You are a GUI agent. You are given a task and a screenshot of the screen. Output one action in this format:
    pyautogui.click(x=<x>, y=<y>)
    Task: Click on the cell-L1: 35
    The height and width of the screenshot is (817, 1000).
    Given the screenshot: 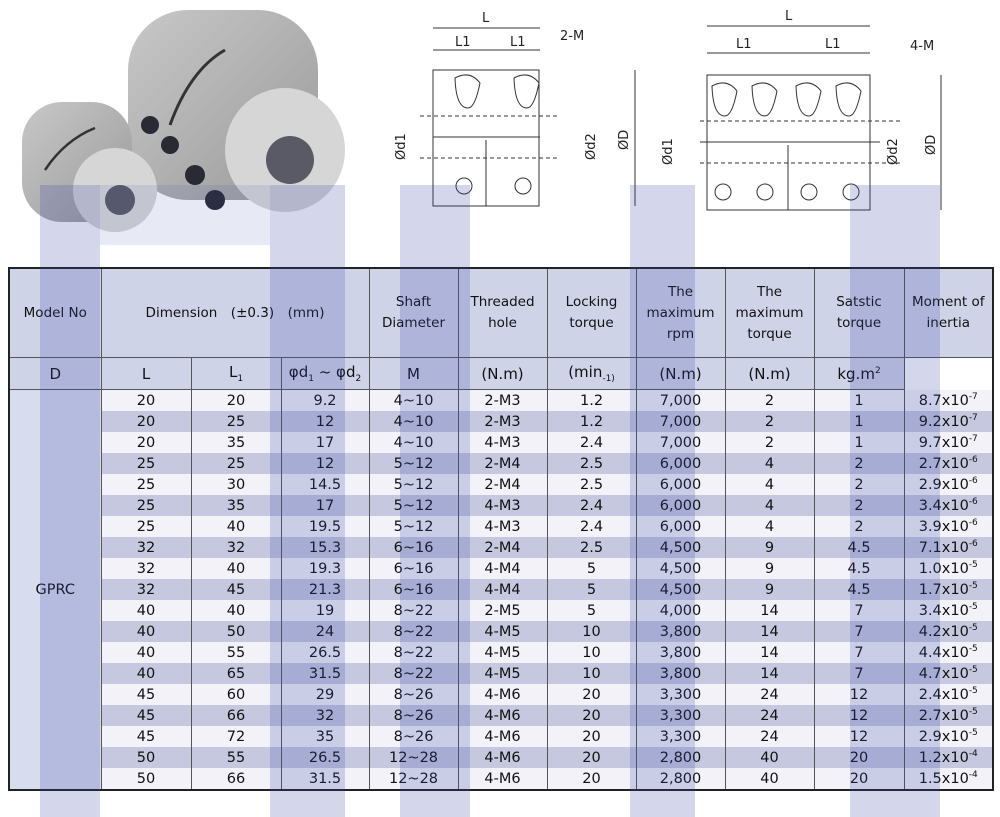 What is the action you would take?
    pyautogui.click(x=325, y=736)
    